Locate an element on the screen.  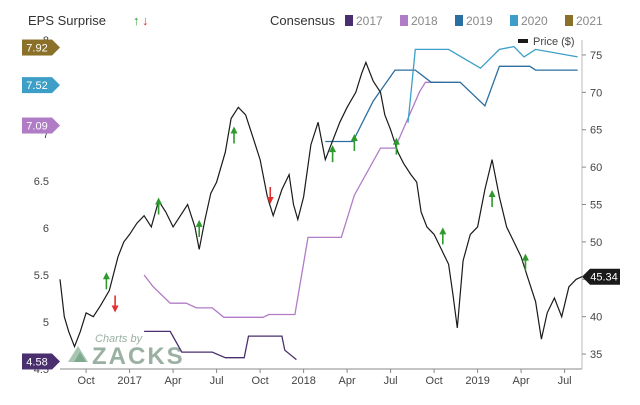
left-tick-label: 6.5 is located at coordinates (41, 182).